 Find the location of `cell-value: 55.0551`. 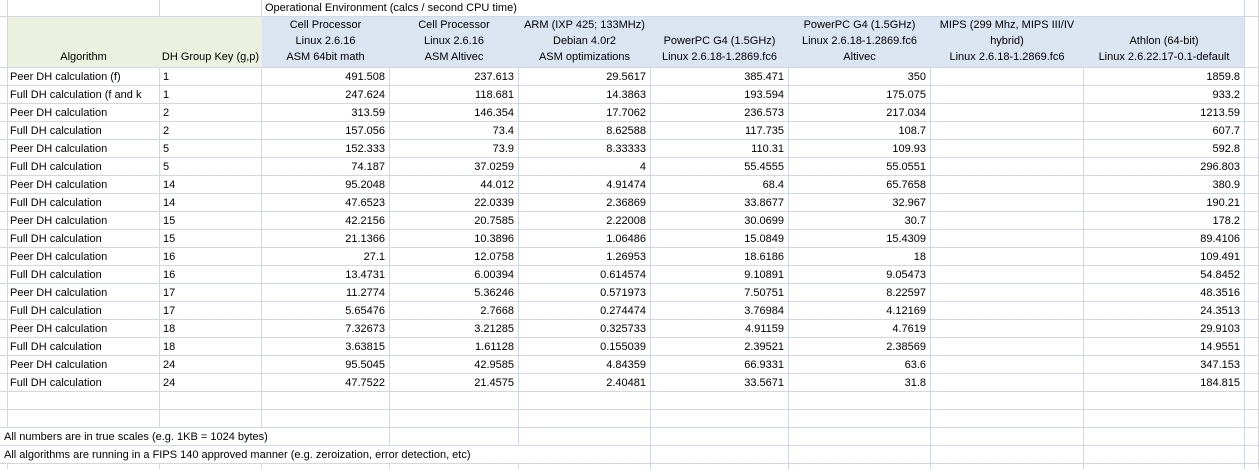

cell-value: 55.0551 is located at coordinates (860, 167).